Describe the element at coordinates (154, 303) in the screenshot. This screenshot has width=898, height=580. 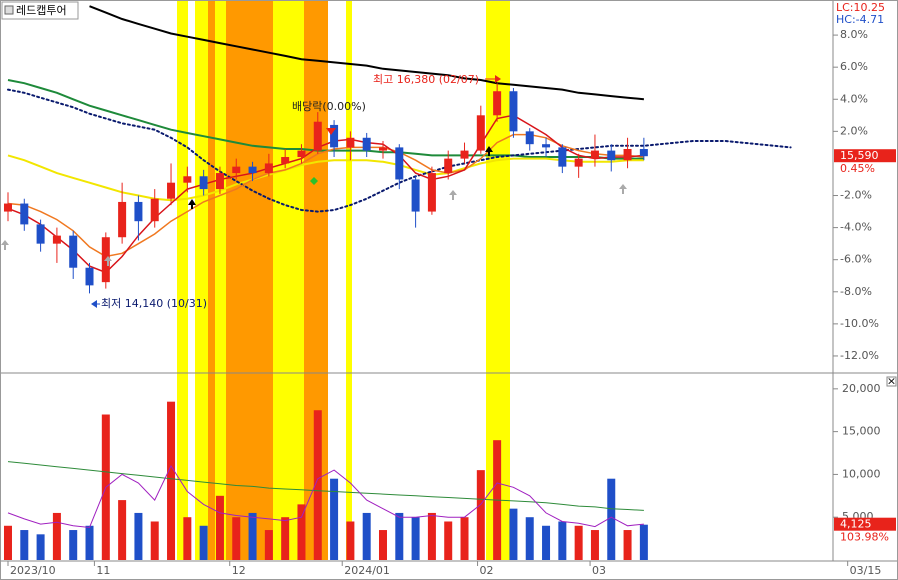
I see `low-annotation: 최저 14,140 (10/31)` at that location.